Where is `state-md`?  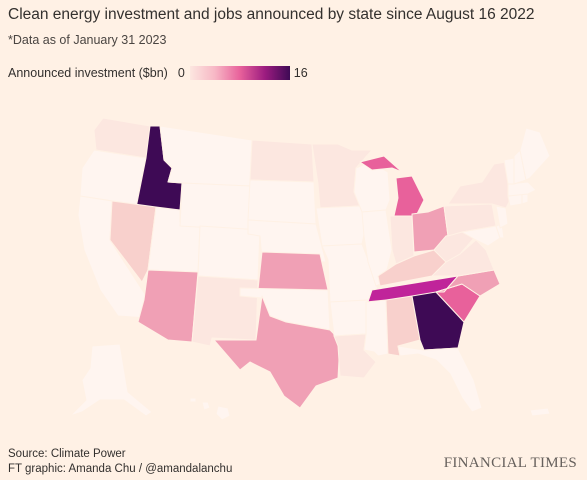 state-md is located at coordinates (481, 236).